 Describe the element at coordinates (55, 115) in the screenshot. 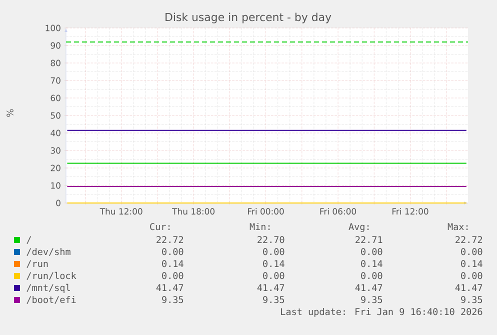

I see `y-tick-label: 50` at that location.